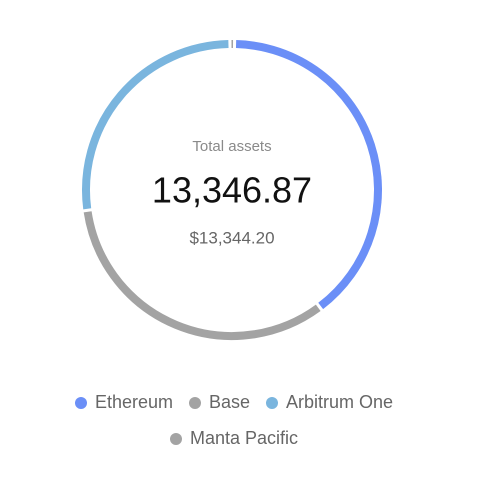 This screenshot has height=486, width=488. I want to click on center-subvalue: $13,344.20, so click(231, 237).